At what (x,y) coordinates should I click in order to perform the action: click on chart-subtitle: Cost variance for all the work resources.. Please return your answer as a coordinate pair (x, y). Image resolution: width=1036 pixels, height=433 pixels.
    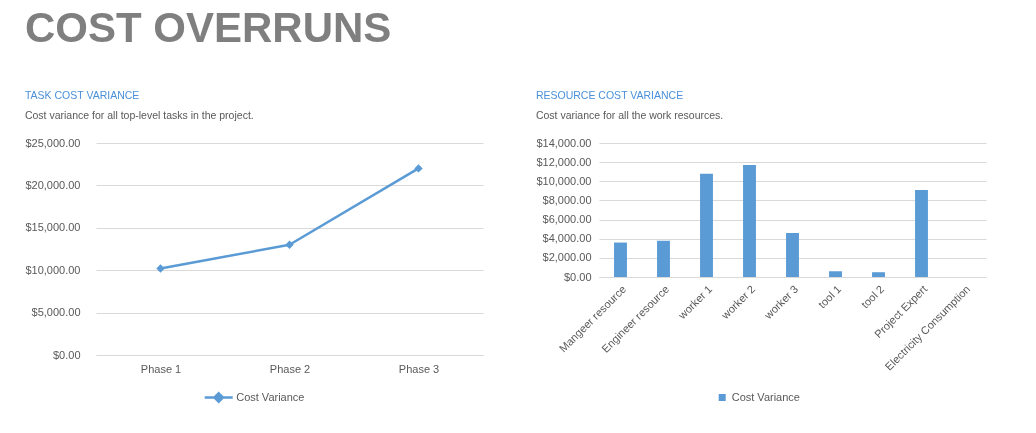
    Looking at the image, I should click on (629, 114).